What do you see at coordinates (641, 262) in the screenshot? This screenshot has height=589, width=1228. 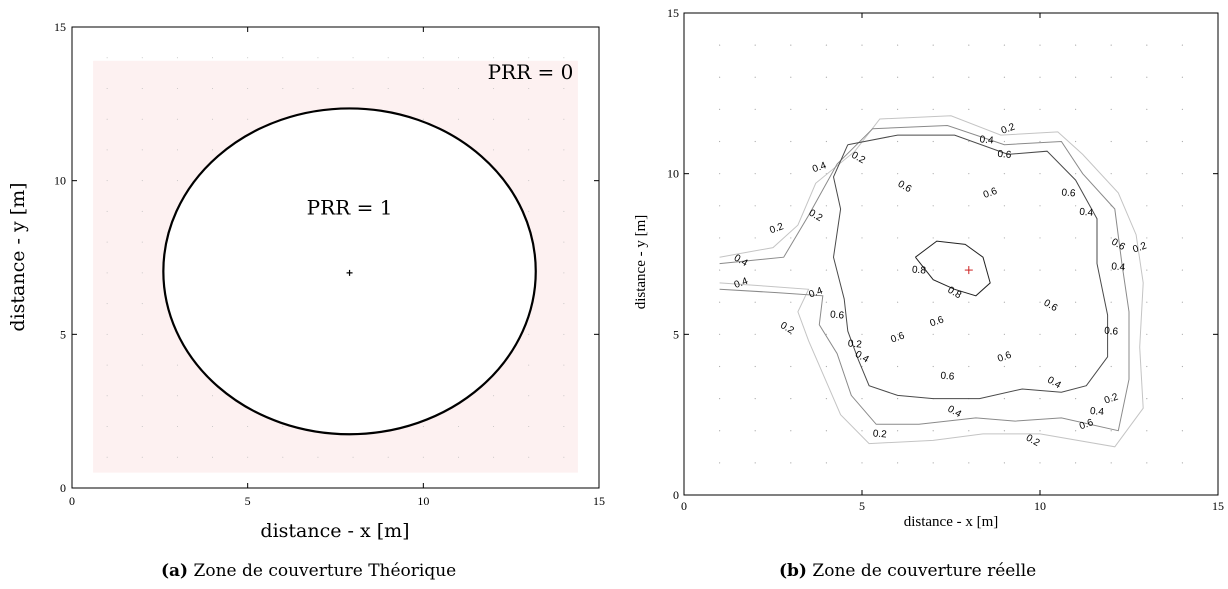 I see `y-axis-label-b: distance - y [m]` at bounding box center [641, 262].